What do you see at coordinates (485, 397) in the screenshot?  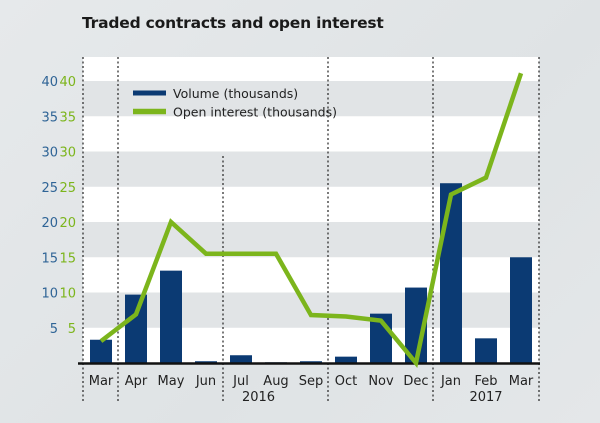 I see `year-label: 2017` at bounding box center [485, 397].